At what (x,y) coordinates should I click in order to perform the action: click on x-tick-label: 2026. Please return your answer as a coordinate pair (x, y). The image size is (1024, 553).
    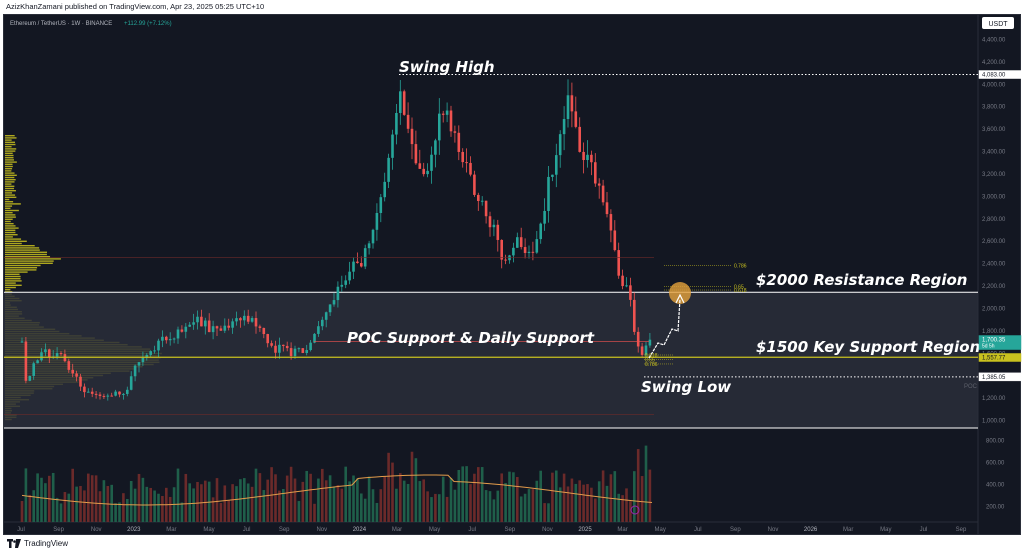
    Looking at the image, I should click on (811, 530).